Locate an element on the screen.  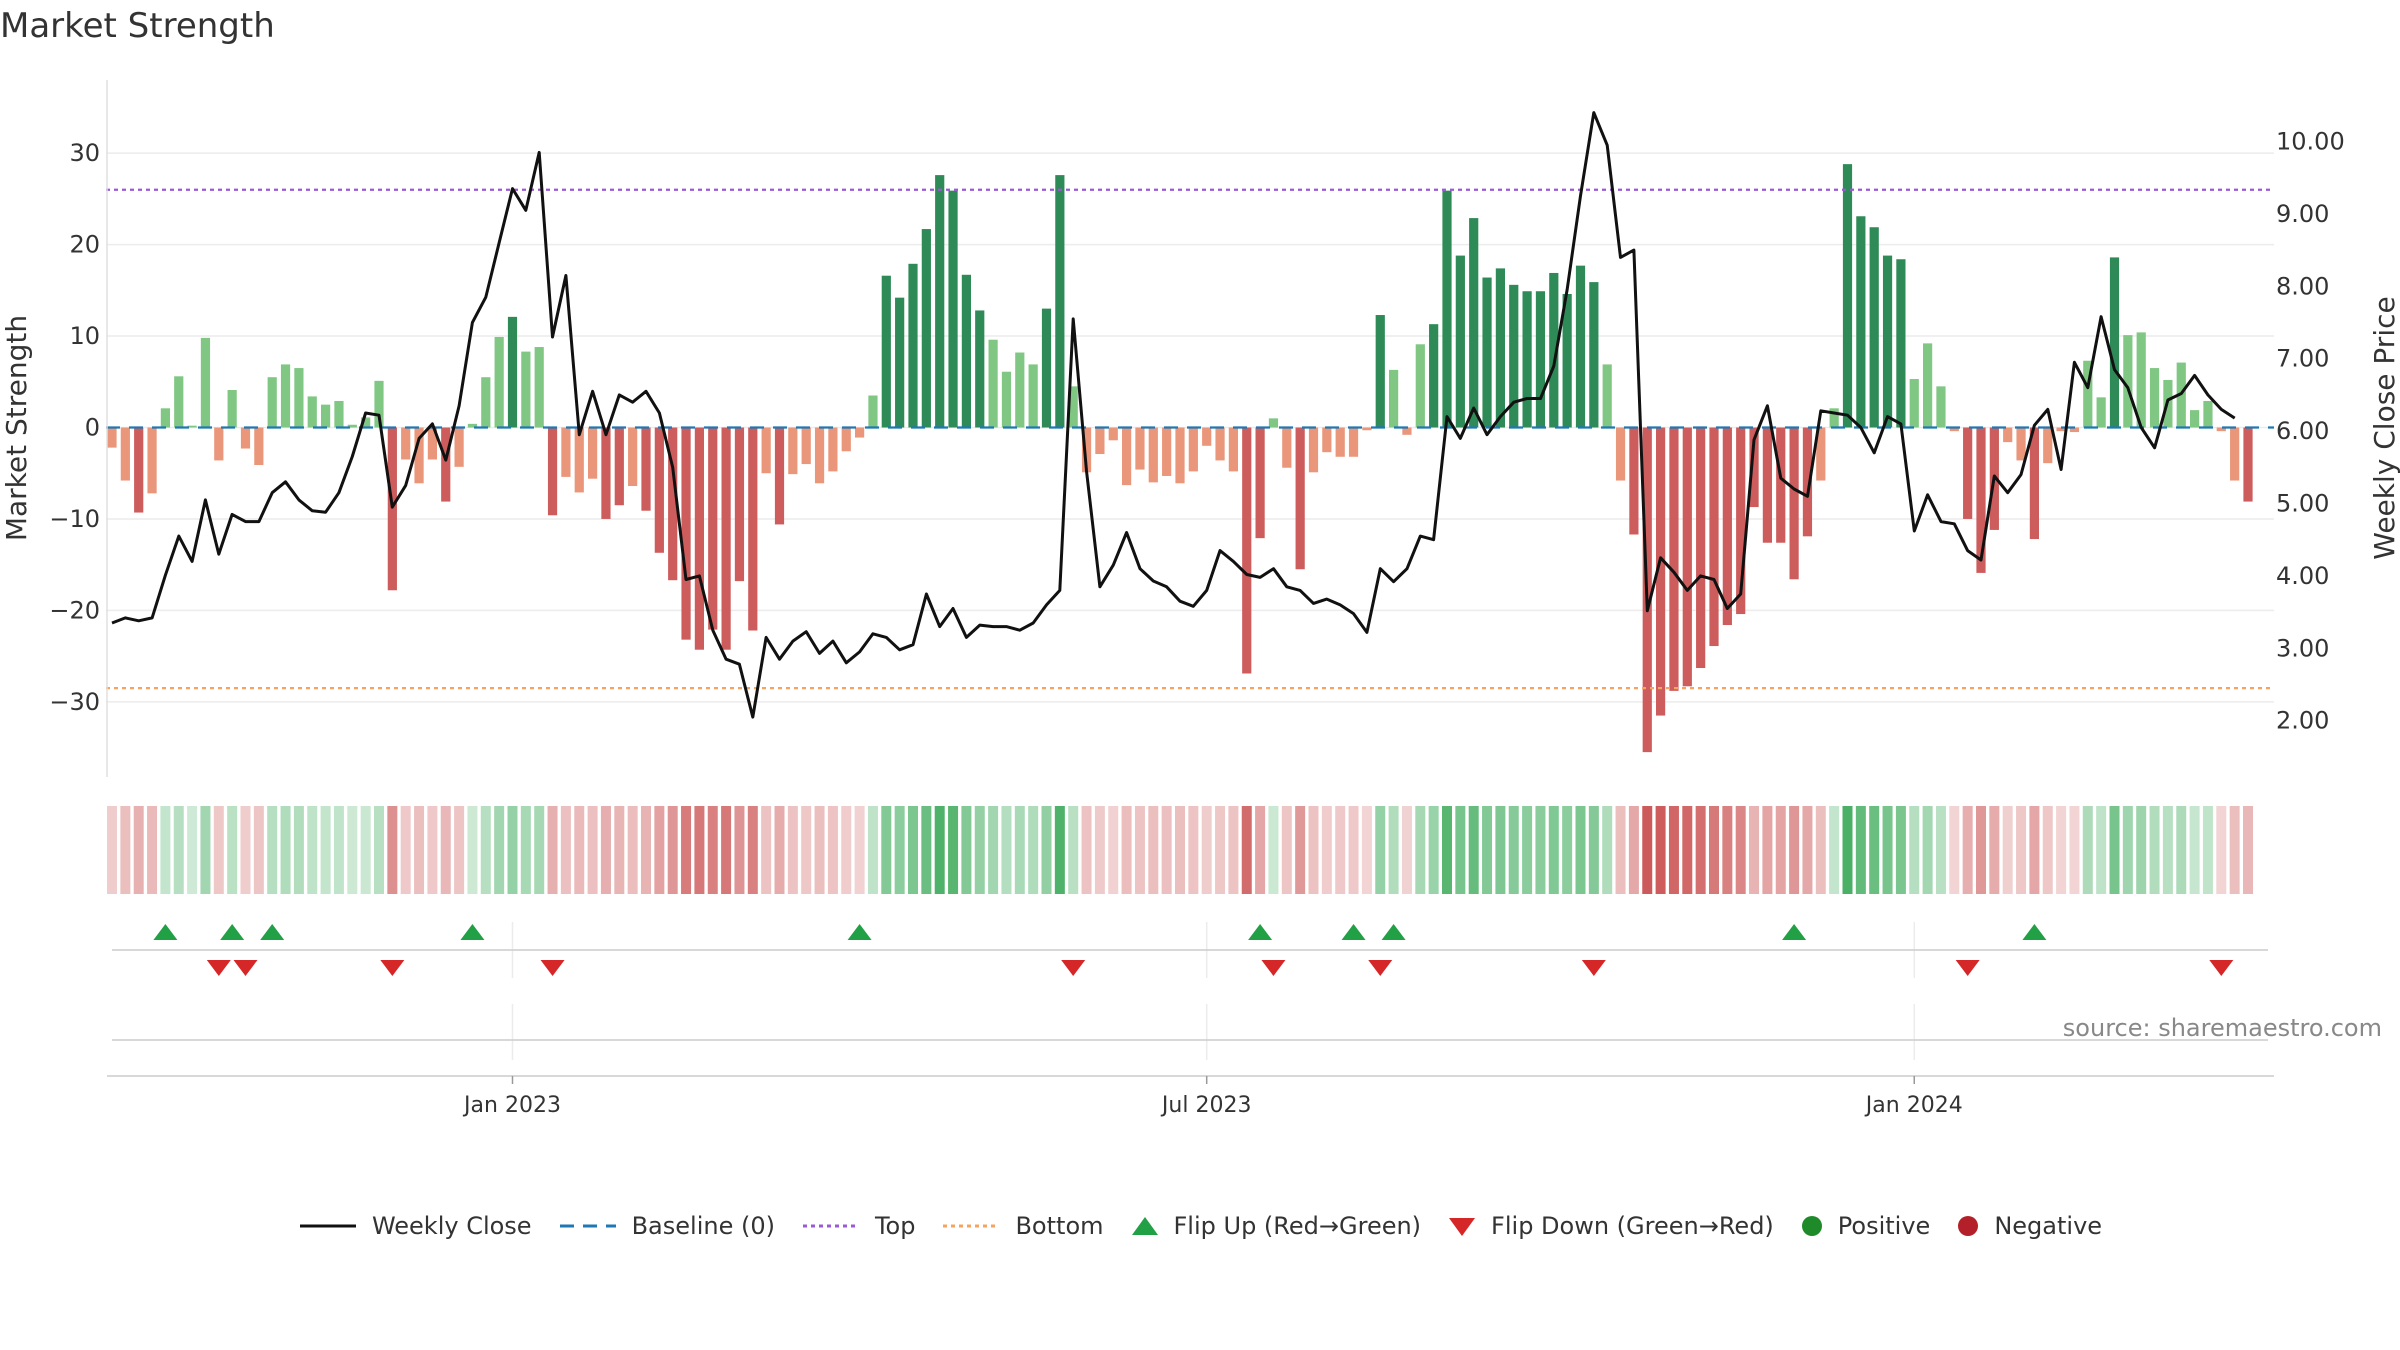
legend-item-flip-up: Flip Up (Red→Green) is located at coordinates (1276, 1226).